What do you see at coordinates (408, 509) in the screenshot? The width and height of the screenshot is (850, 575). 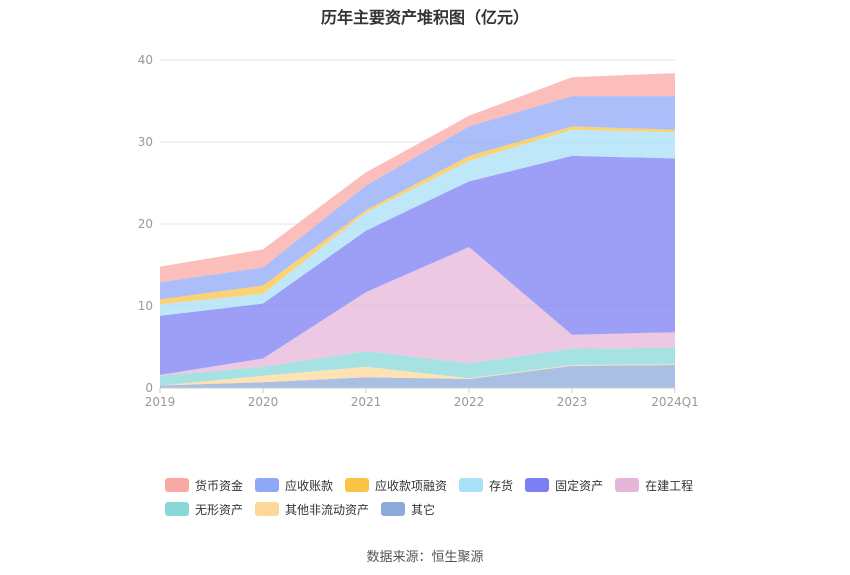 I see `legend-item: 其它` at bounding box center [408, 509].